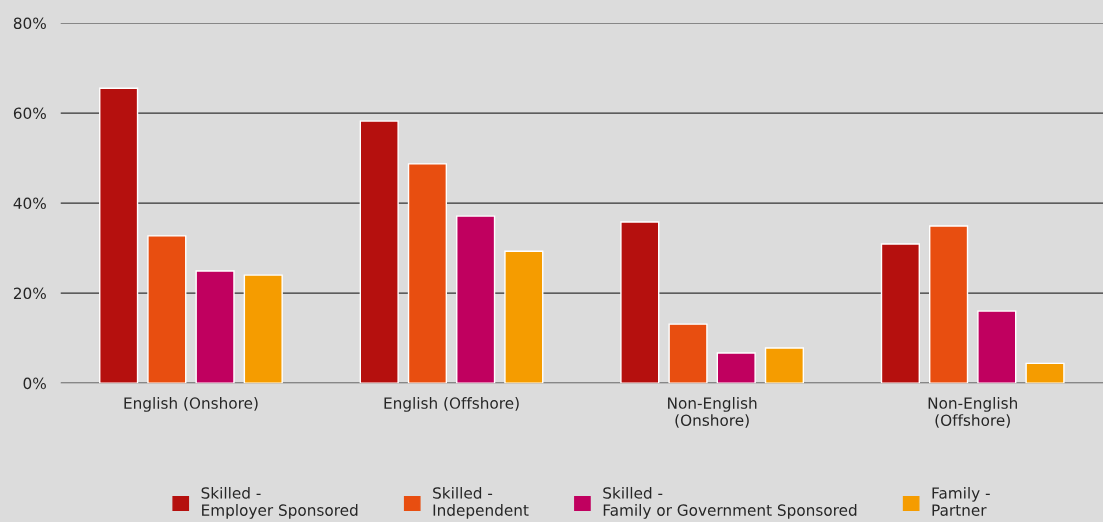 The height and width of the screenshot is (522, 1103). Describe the element at coordinates (730, 502) in the screenshot. I see `legend-label: Skilled - Family or Government Sponsored` at that location.